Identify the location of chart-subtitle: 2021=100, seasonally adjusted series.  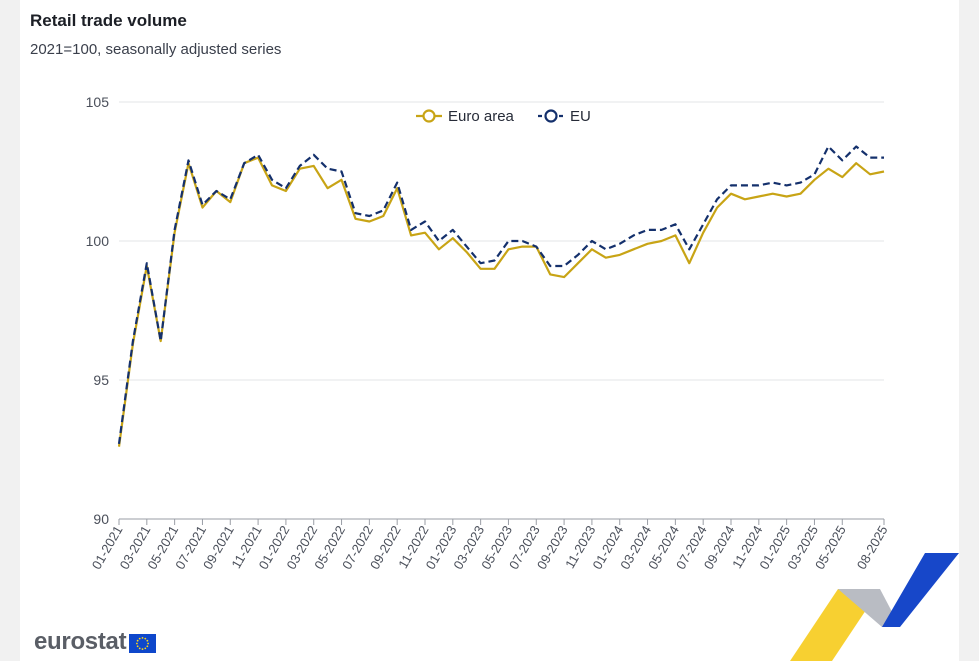
(156, 49).